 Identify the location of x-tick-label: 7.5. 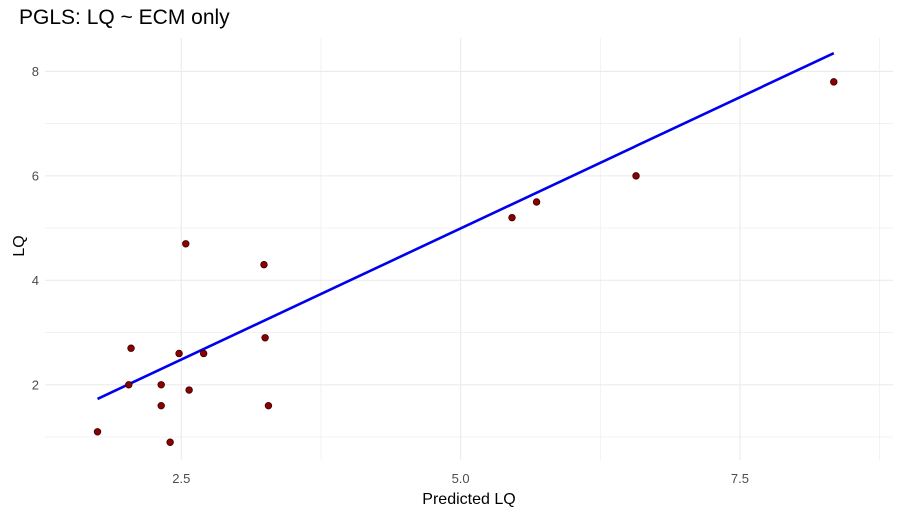
(740, 478).